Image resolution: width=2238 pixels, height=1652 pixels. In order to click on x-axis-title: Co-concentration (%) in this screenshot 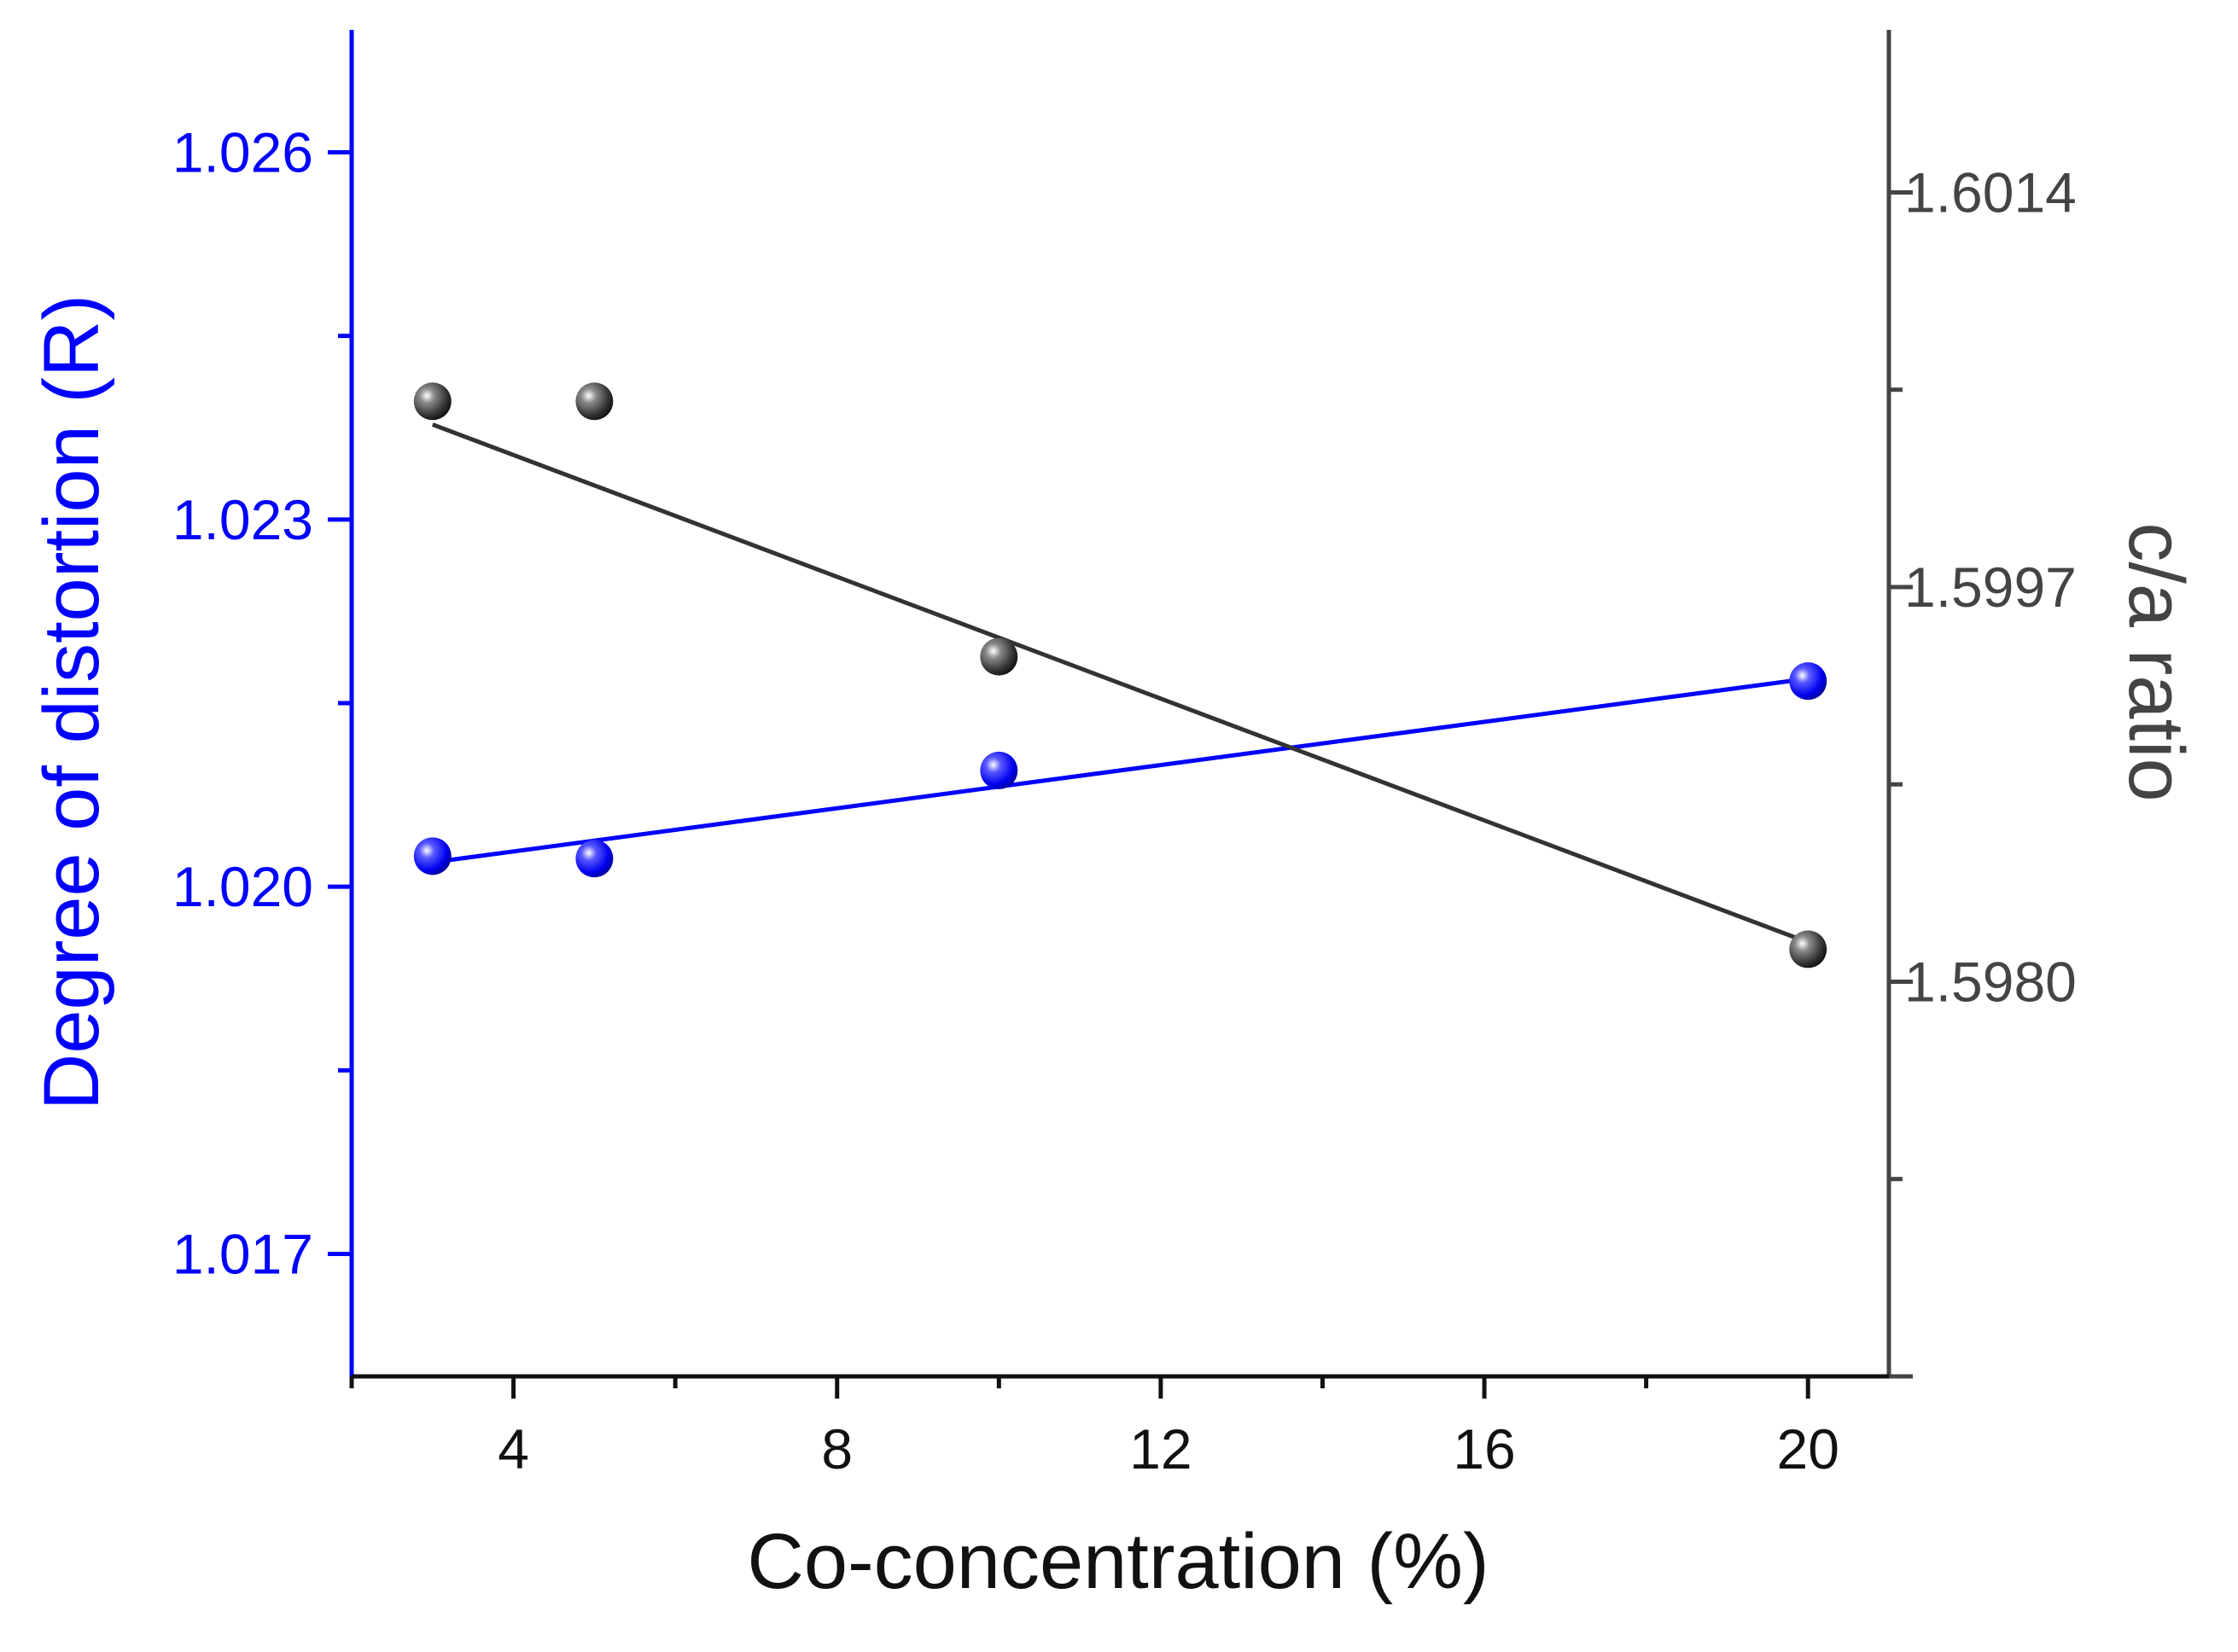, I will do `click(1118, 1561)`.